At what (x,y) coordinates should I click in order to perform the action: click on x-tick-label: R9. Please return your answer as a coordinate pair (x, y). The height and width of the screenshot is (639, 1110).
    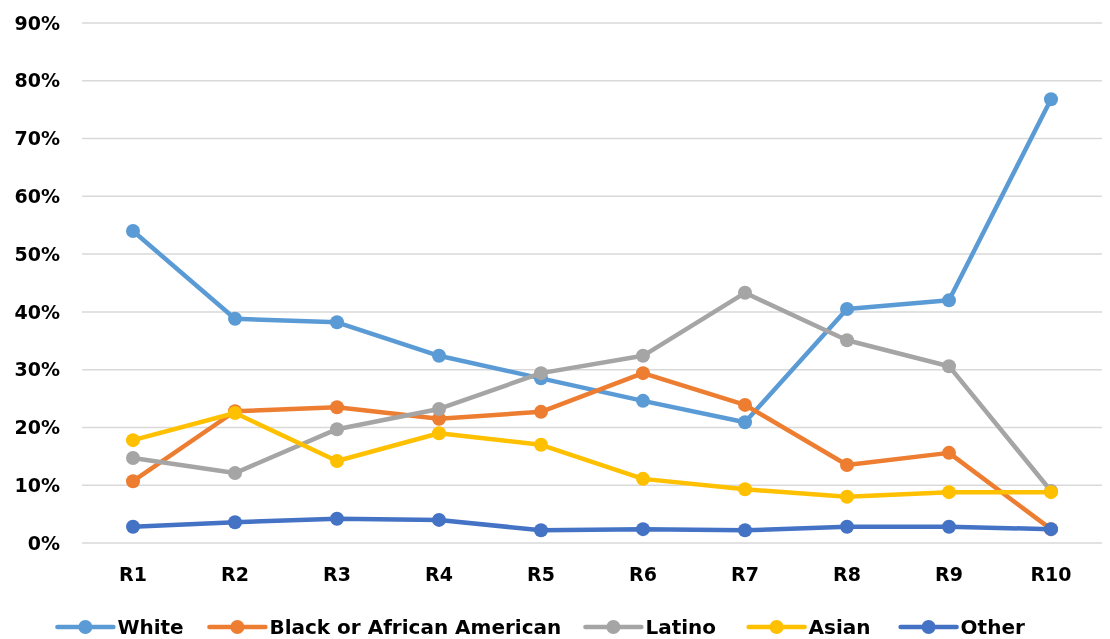
    Looking at the image, I should click on (949, 574).